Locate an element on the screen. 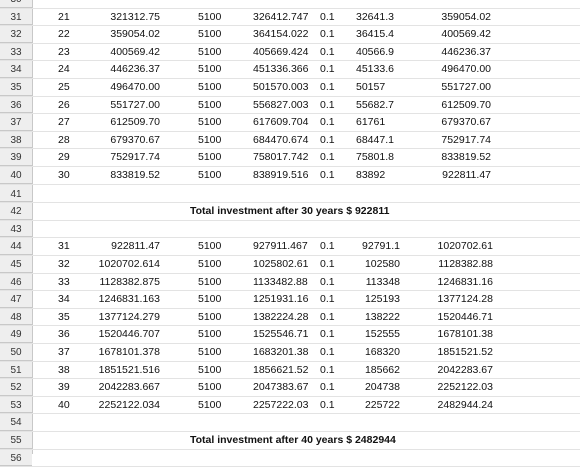 The height and width of the screenshot is (467, 580). end-balance-cell: 551727.00 is located at coordinates (466, 87).